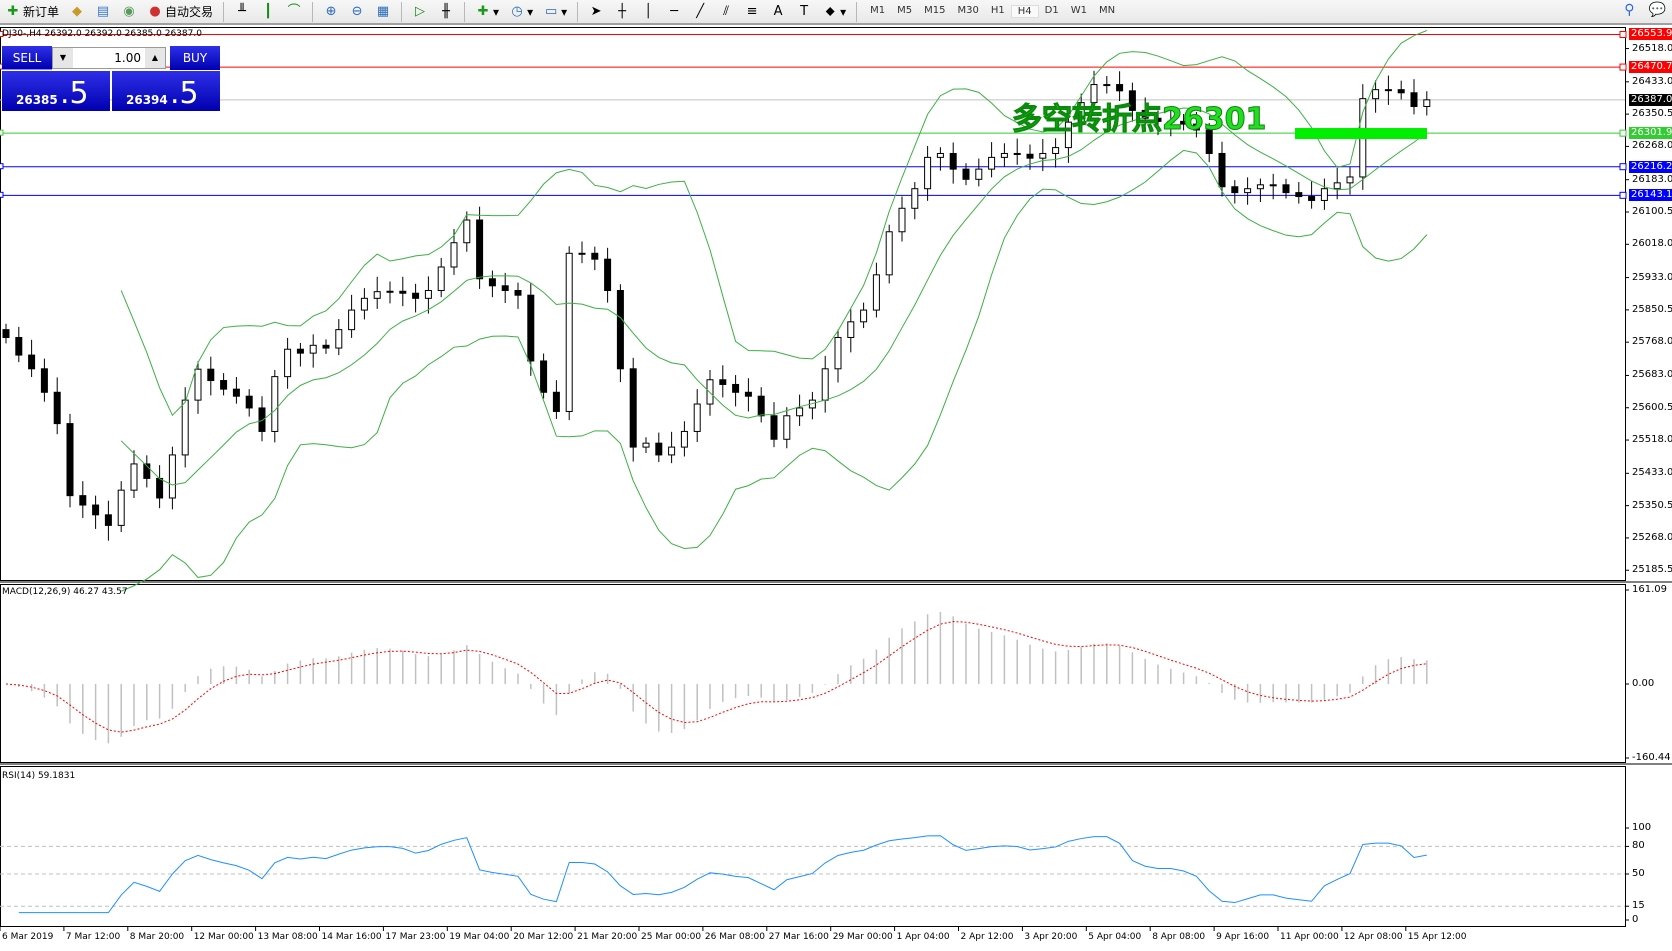 The height and width of the screenshot is (951, 1672). I want to click on price-tick-label: 25518.0, so click(1652, 440).